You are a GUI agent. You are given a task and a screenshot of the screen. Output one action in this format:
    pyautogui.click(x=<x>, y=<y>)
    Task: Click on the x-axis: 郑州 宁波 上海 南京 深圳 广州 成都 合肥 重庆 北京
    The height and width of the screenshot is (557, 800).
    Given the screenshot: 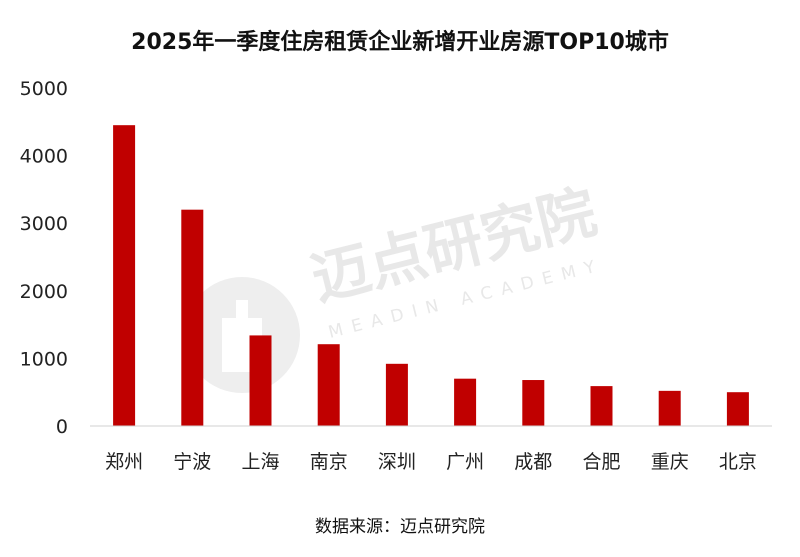 What is the action you would take?
    pyautogui.click(x=431, y=462)
    